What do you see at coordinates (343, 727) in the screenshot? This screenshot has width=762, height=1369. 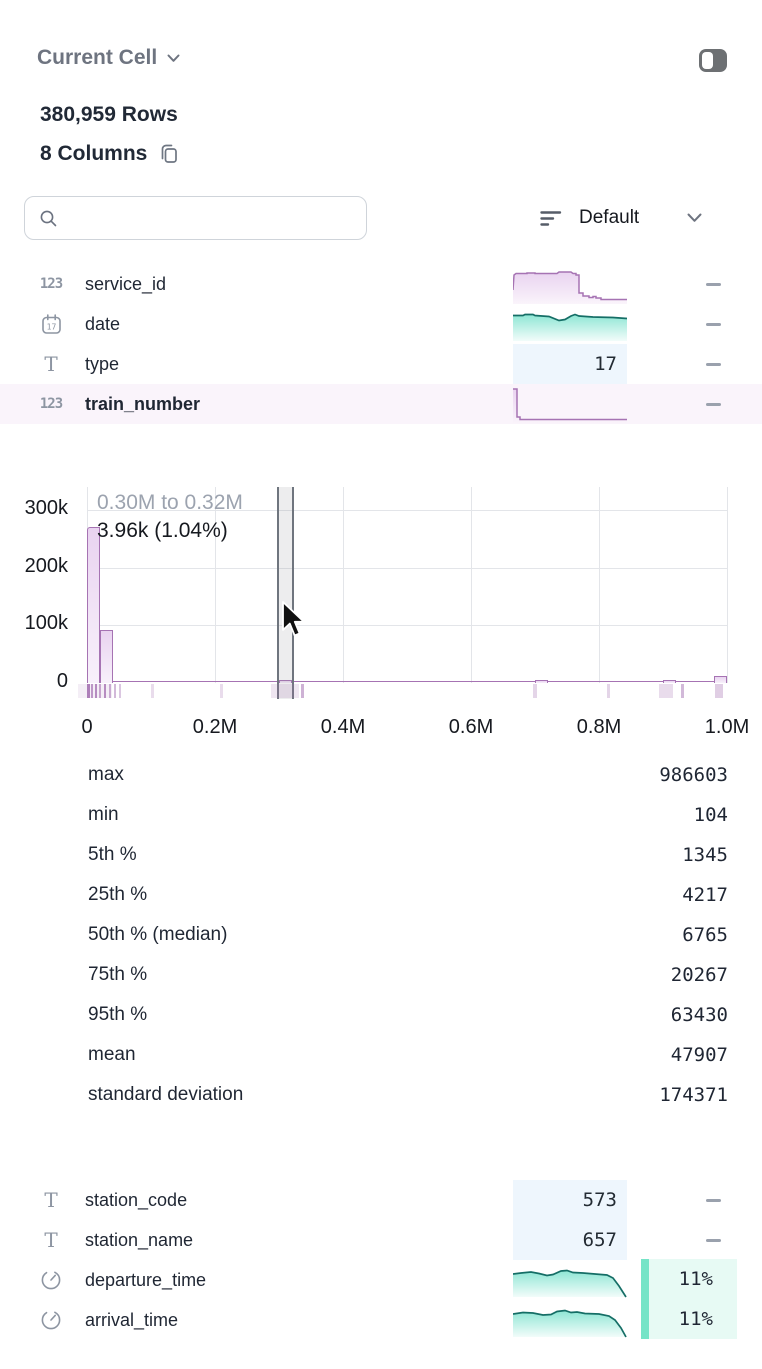 I see `x-tick-label: 0.4M` at bounding box center [343, 727].